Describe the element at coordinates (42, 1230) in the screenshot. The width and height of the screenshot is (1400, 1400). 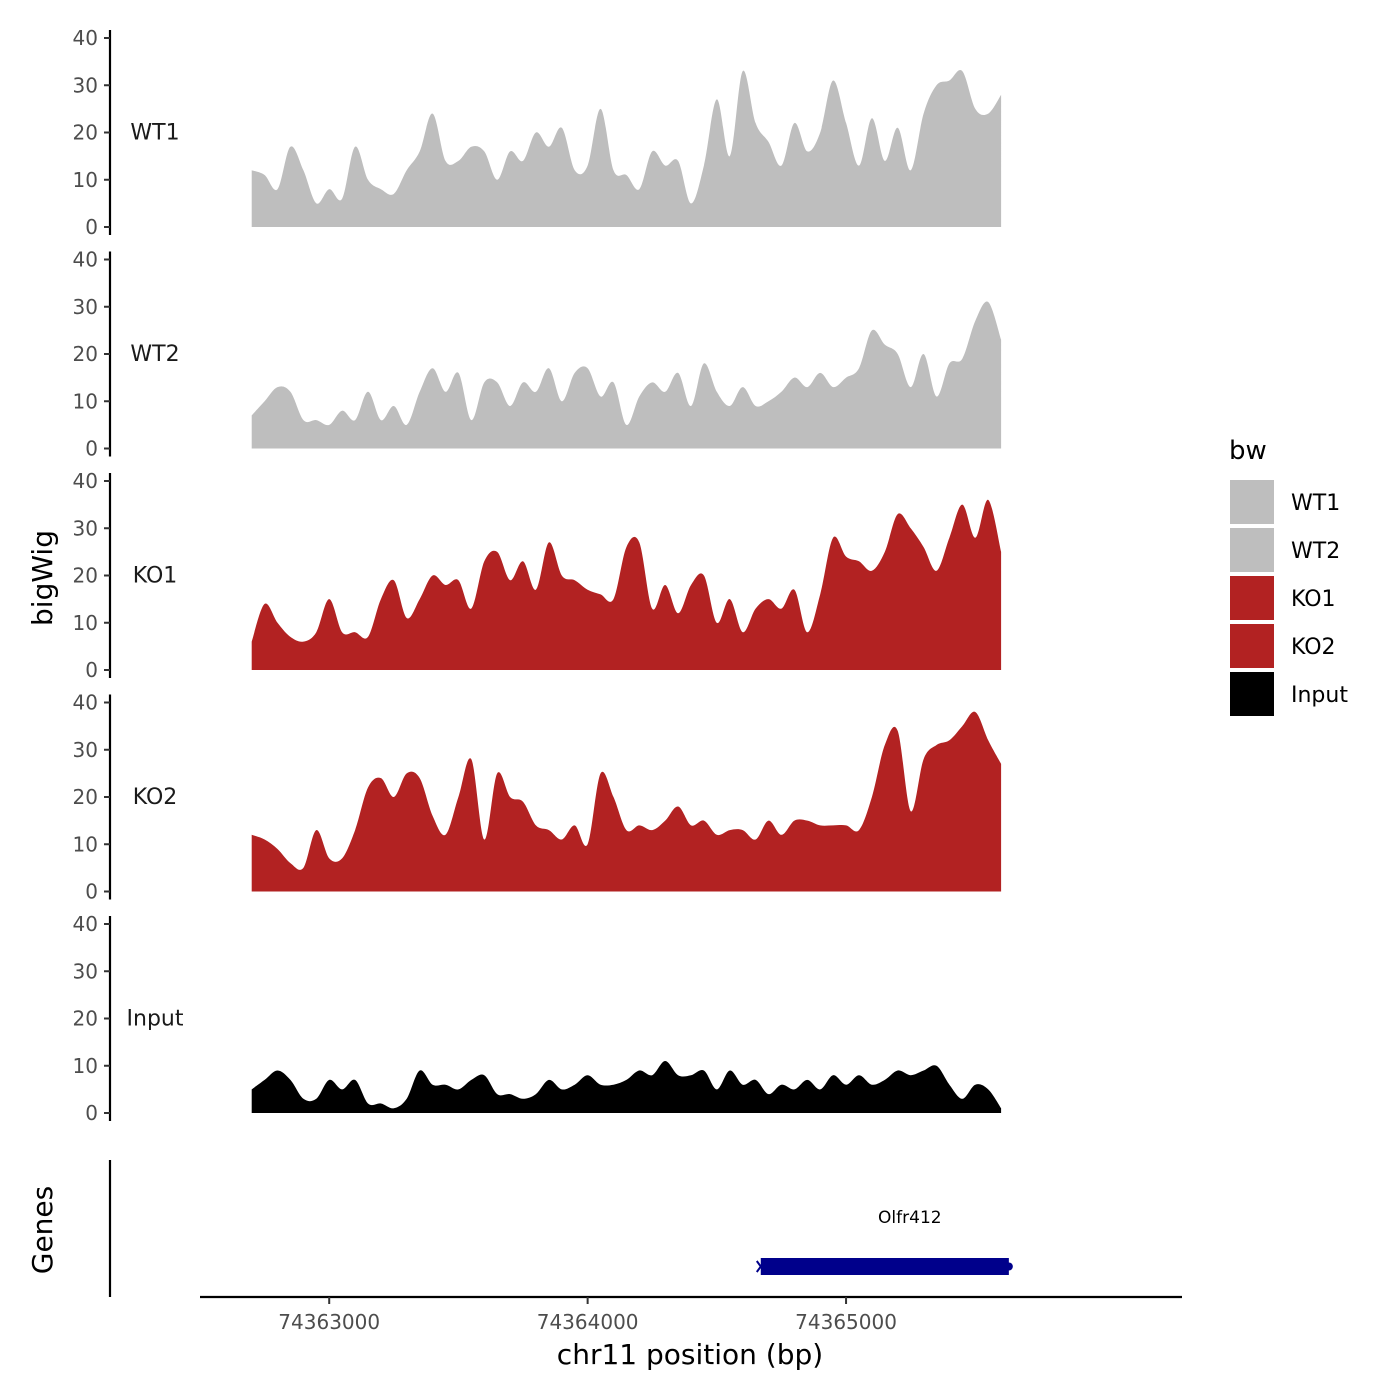
I see `genes-track-title: Genes` at that location.